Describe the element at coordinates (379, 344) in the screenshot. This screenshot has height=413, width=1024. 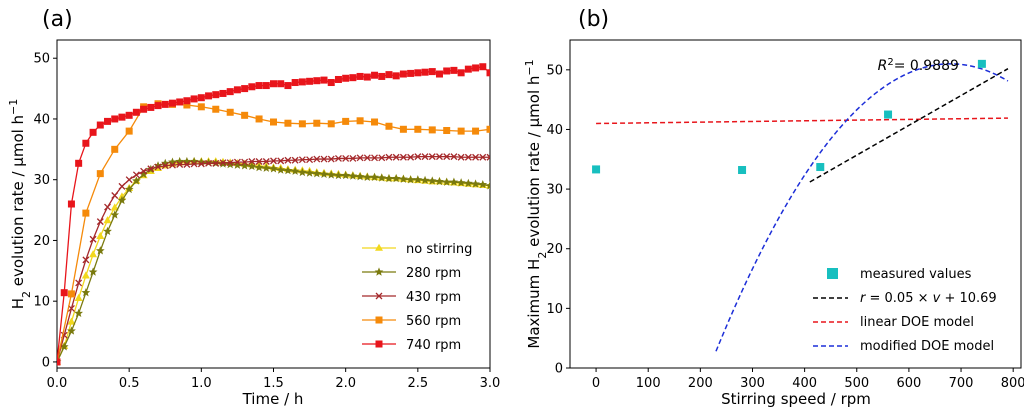
I see `legend-marker-740-rpm` at that location.